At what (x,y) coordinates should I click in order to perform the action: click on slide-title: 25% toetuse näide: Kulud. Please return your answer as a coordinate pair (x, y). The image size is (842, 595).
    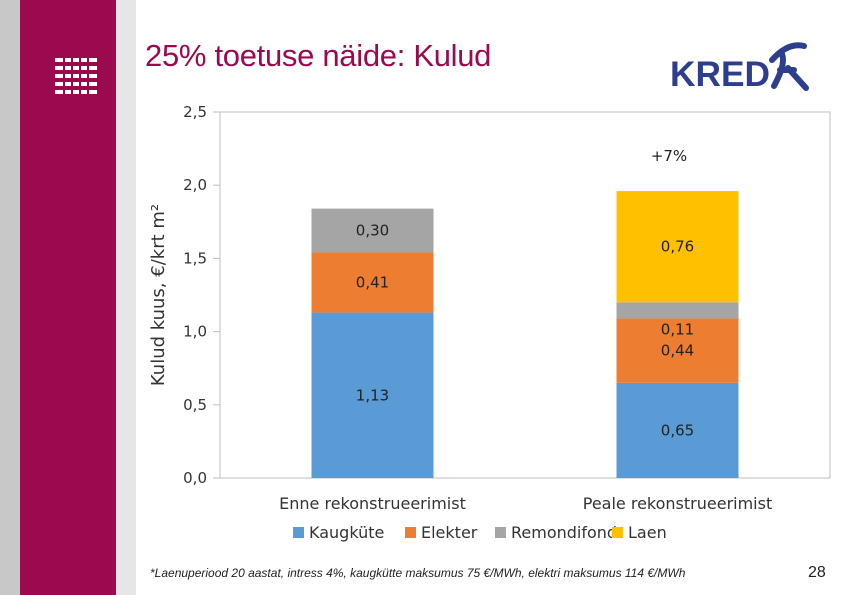
    Looking at the image, I should click on (318, 55).